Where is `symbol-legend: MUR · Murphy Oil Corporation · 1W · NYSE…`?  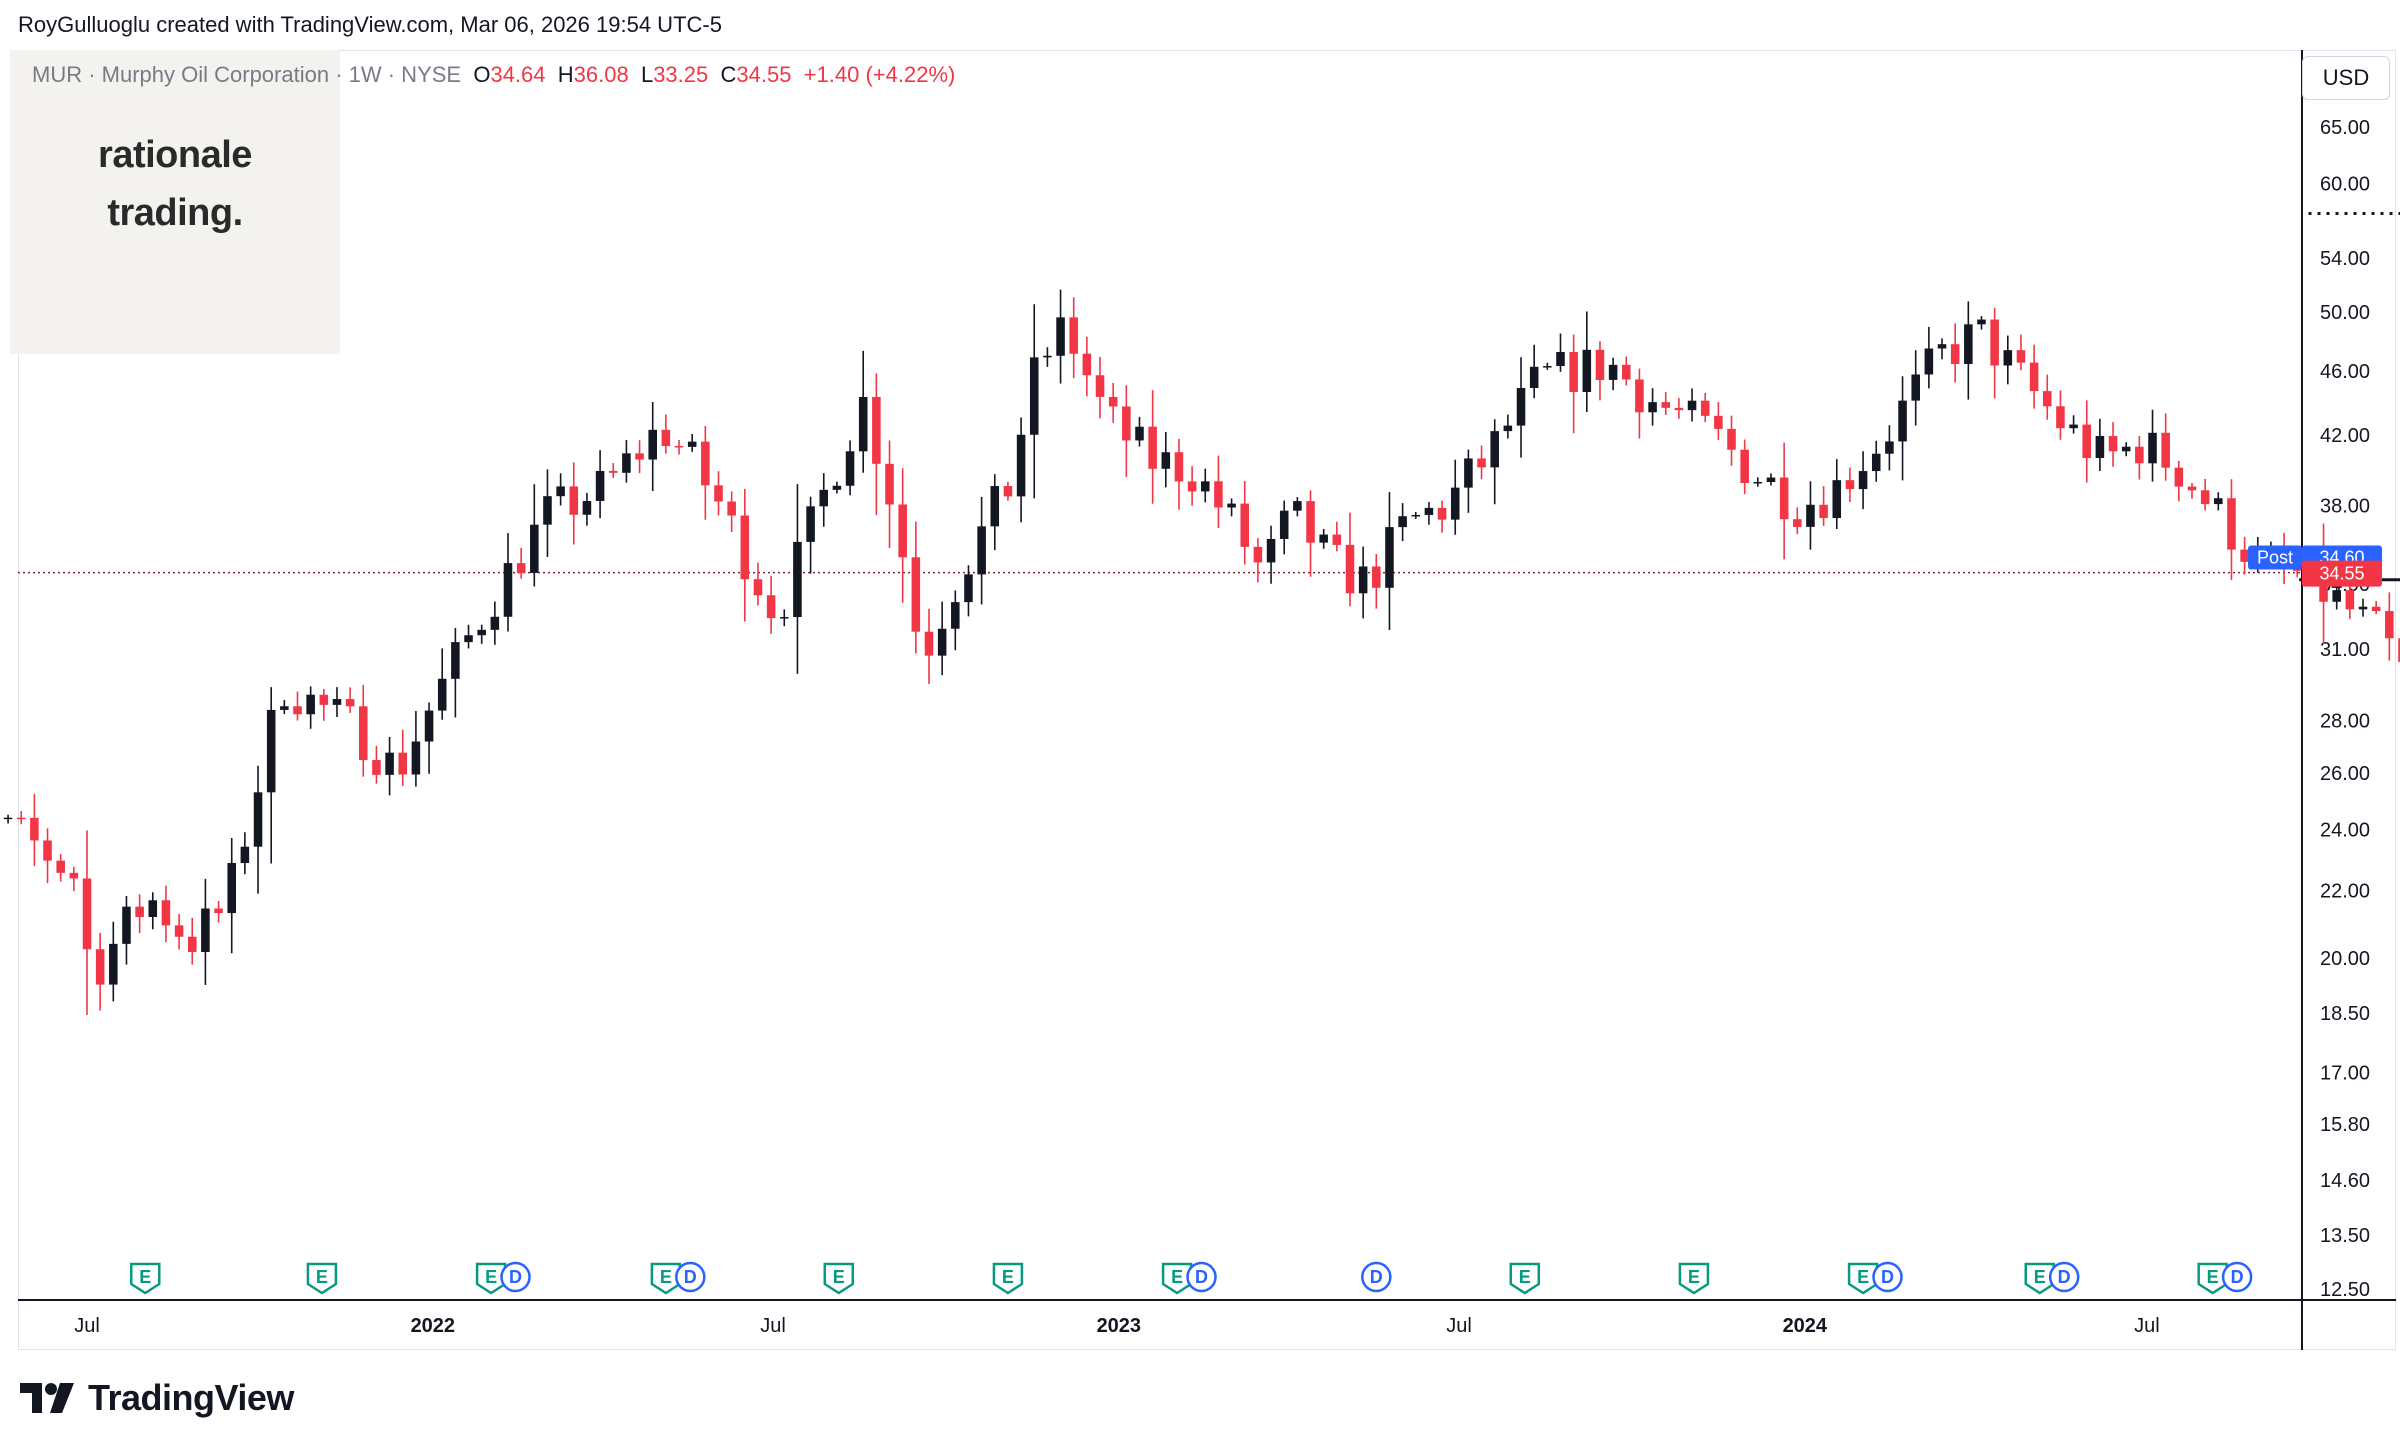 symbol-legend: MUR · Murphy Oil Corporation · 1W · NYSE… is located at coordinates (493, 75).